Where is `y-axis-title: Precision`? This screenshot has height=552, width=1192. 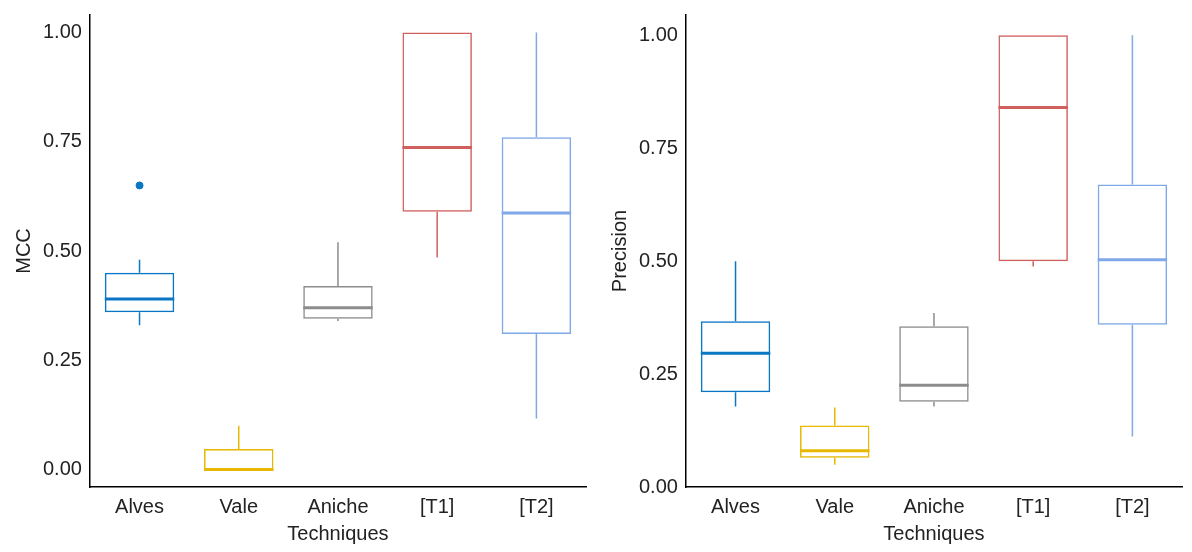 y-axis-title: Precision is located at coordinates (618, 251).